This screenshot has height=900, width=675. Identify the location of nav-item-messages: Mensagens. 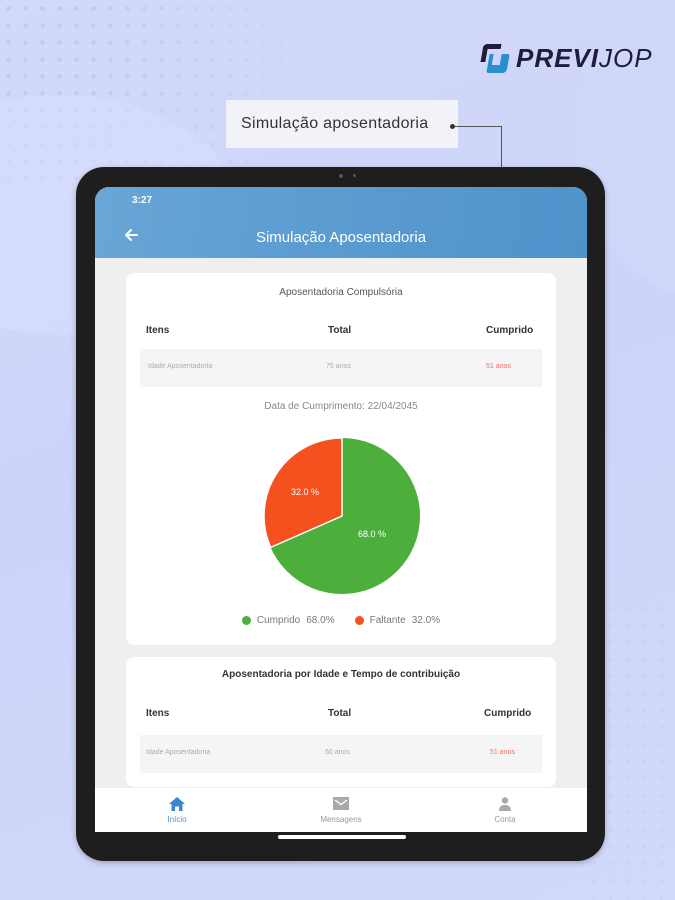
(341, 810).